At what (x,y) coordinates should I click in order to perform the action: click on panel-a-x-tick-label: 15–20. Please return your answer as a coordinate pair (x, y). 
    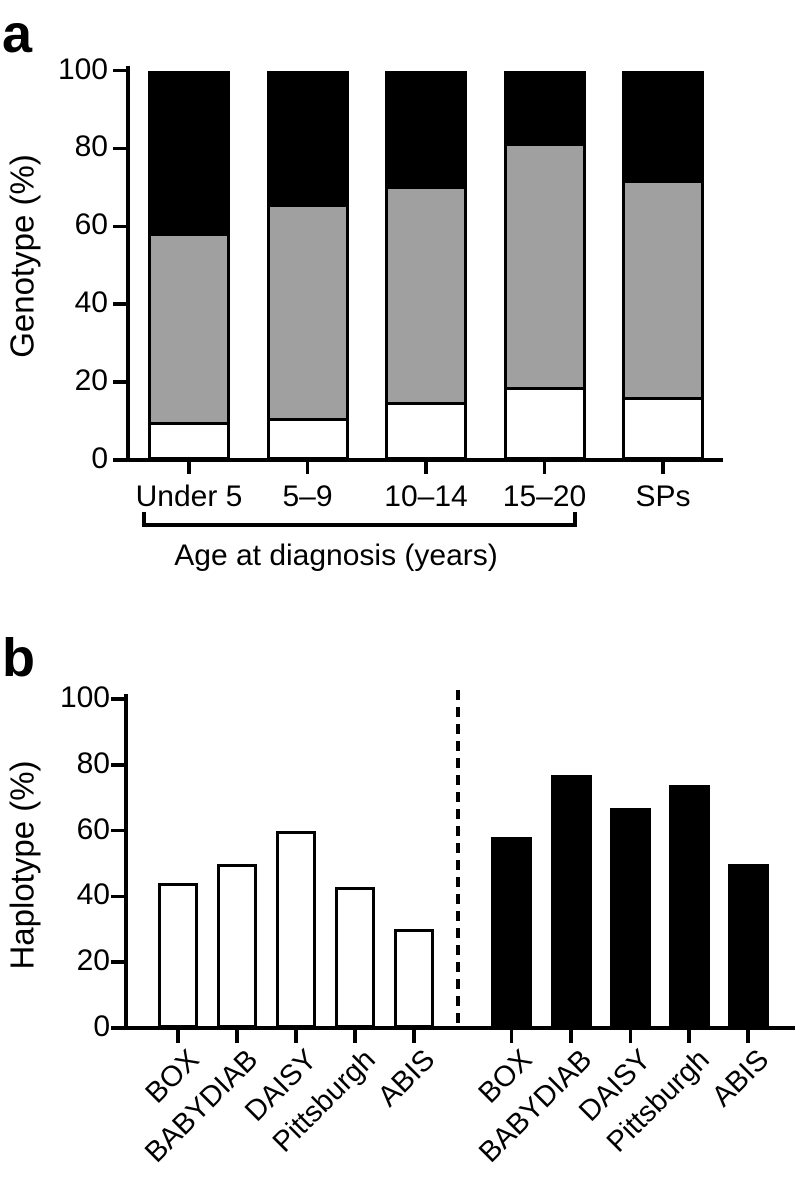
    Looking at the image, I should click on (544, 496).